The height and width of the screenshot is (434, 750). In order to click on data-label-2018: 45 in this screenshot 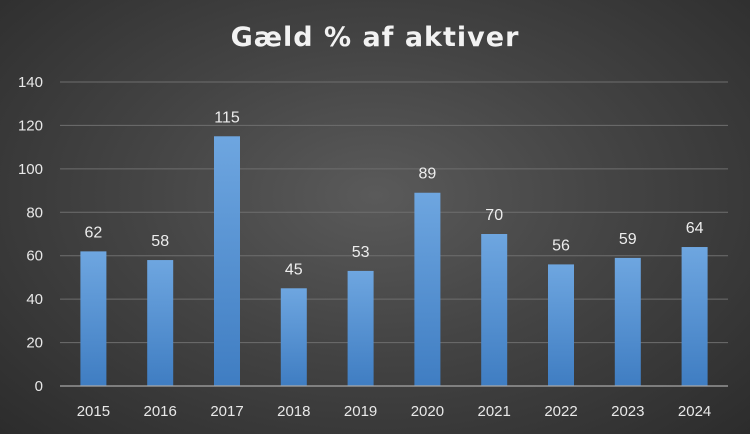, I will do `click(294, 269)`.